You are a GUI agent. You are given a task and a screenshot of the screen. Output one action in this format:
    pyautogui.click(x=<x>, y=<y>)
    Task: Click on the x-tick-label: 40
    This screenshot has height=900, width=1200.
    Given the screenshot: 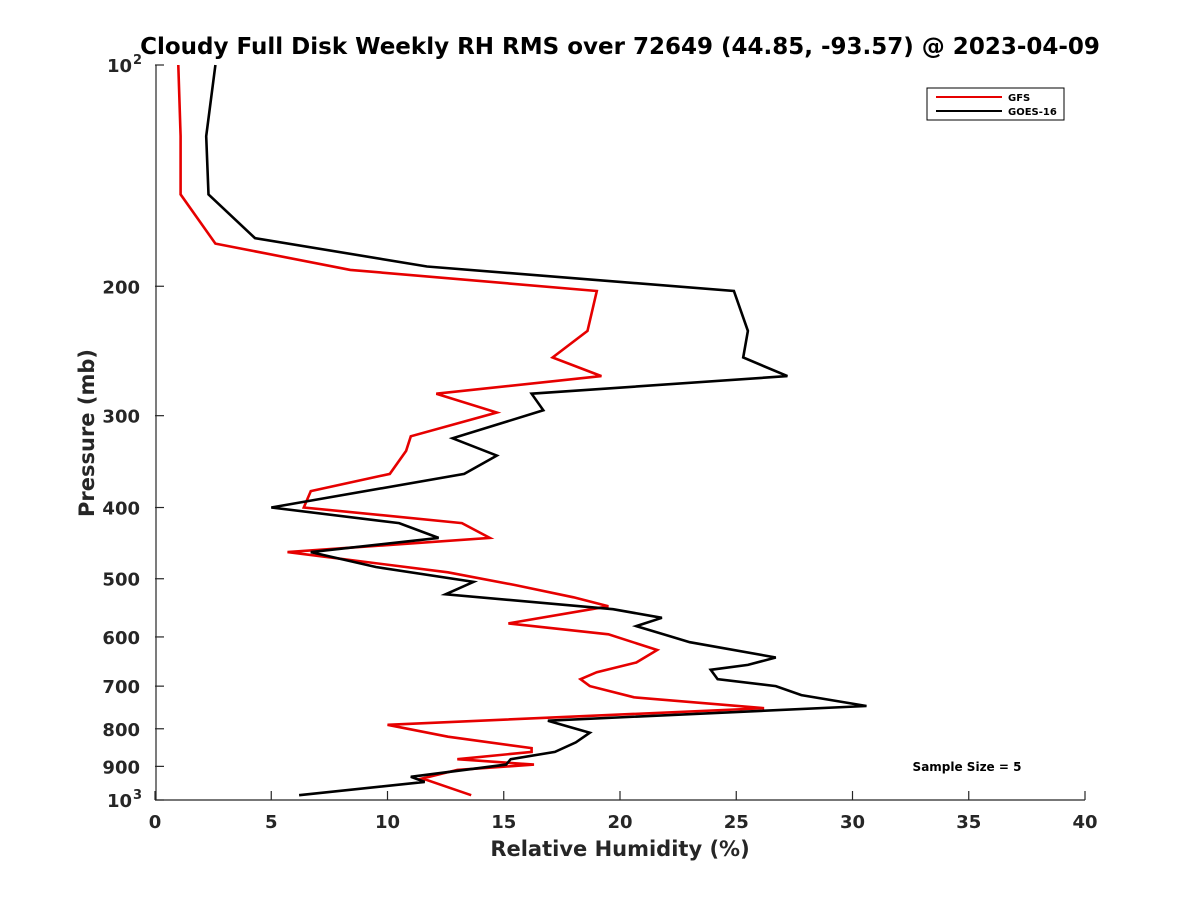 What is the action you would take?
    pyautogui.click(x=1084, y=822)
    